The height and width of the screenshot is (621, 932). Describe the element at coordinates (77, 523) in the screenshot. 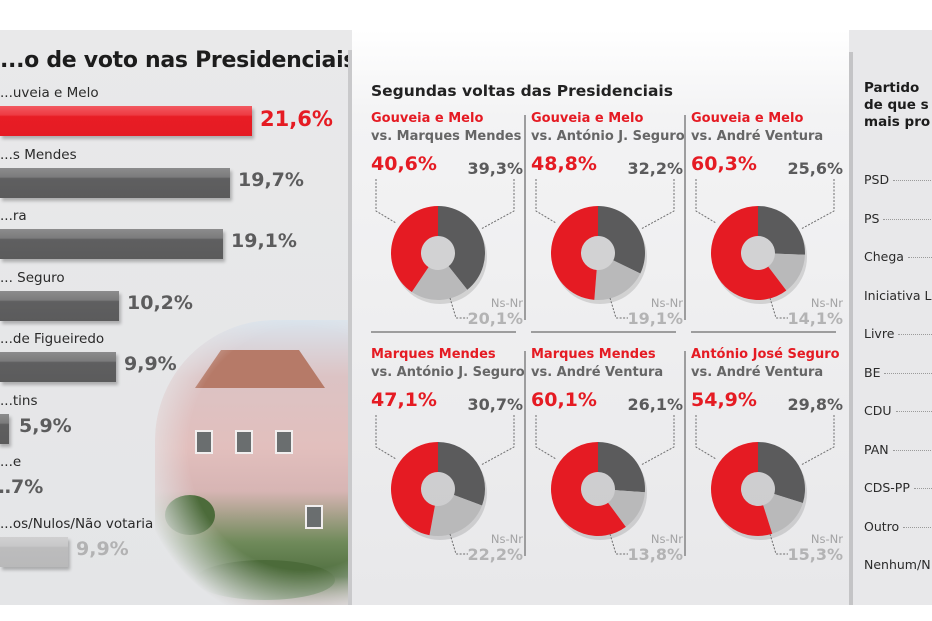

I see `bar-label: ...os/Nulos/Não votaria` at that location.